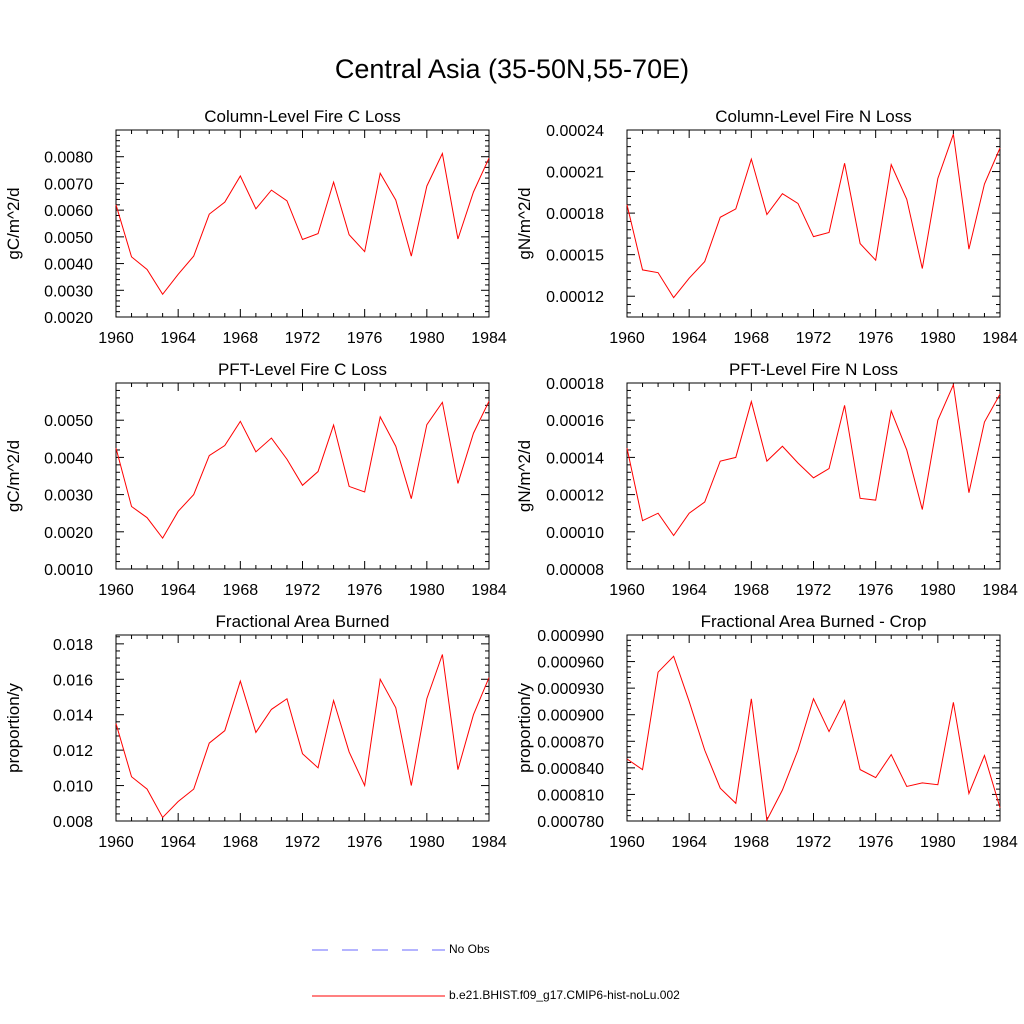  What do you see at coordinates (68, 533) in the screenshot?
I see `y-tick-label: 0.0020` at bounding box center [68, 533].